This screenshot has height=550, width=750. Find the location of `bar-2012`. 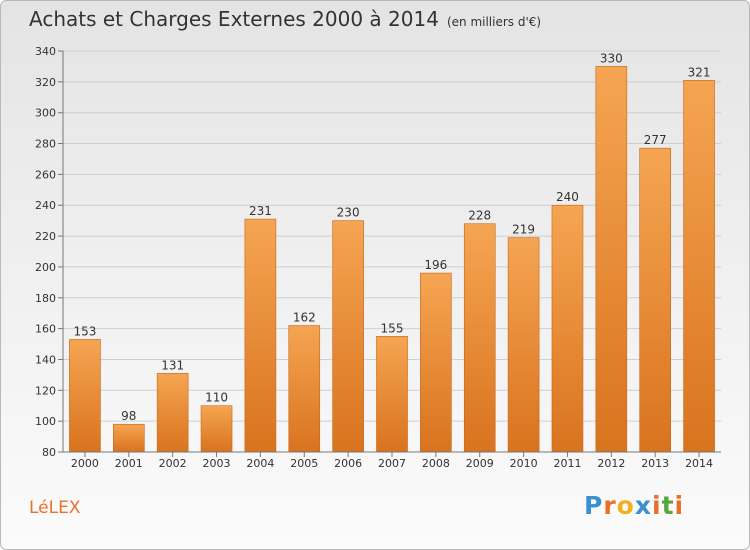

bar-2012 is located at coordinates (611, 259).